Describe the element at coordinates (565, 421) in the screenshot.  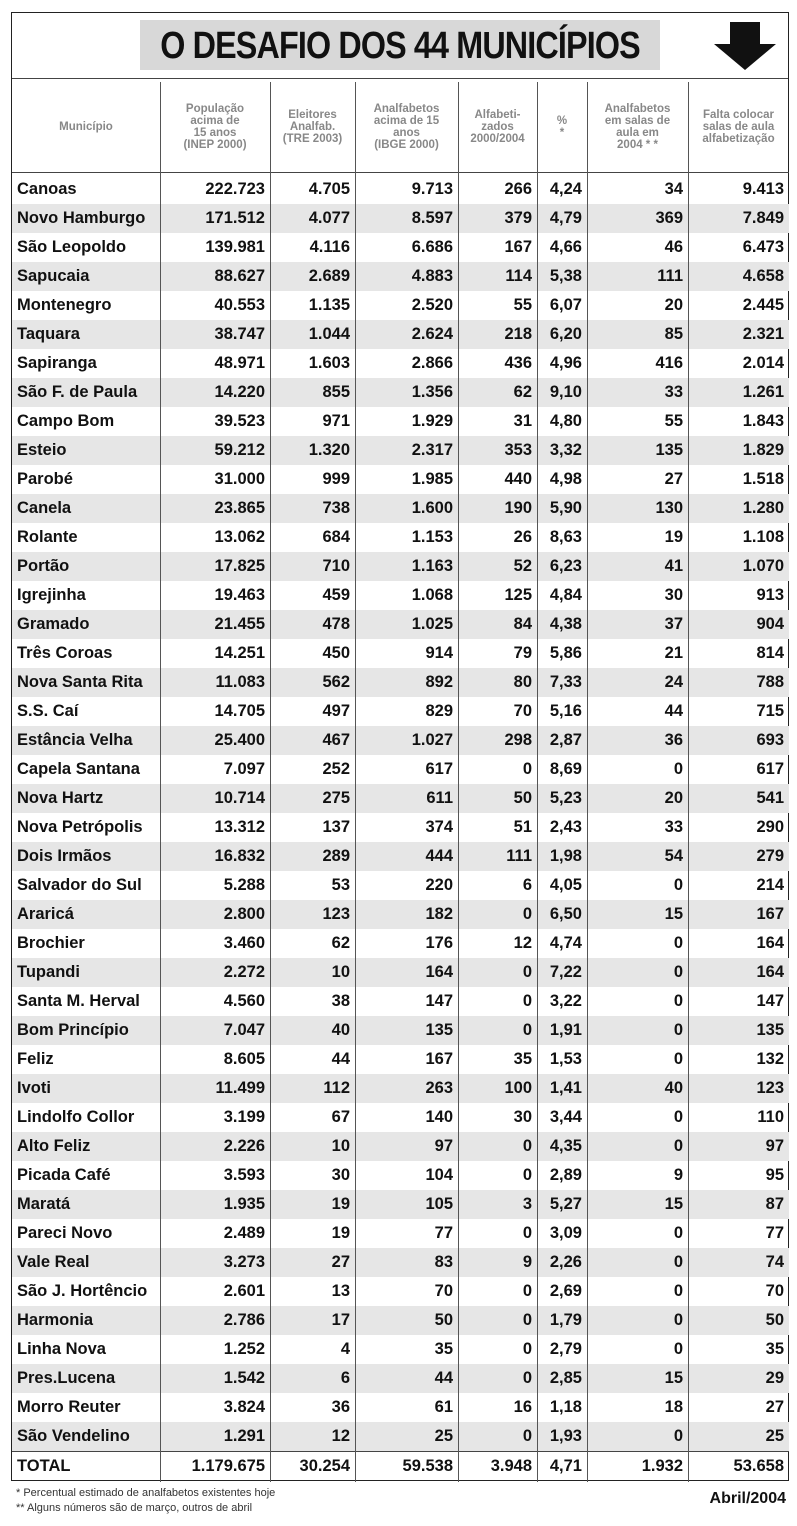
I see `value-cell: 4,80` at that location.